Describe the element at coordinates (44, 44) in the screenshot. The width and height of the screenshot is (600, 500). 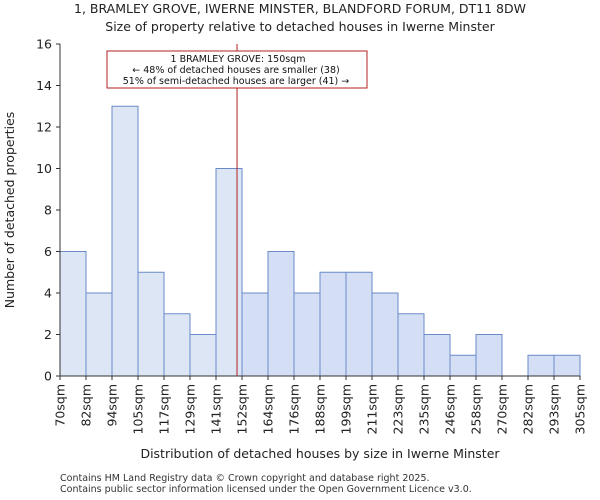
I see `y-tick-label: 16` at that location.